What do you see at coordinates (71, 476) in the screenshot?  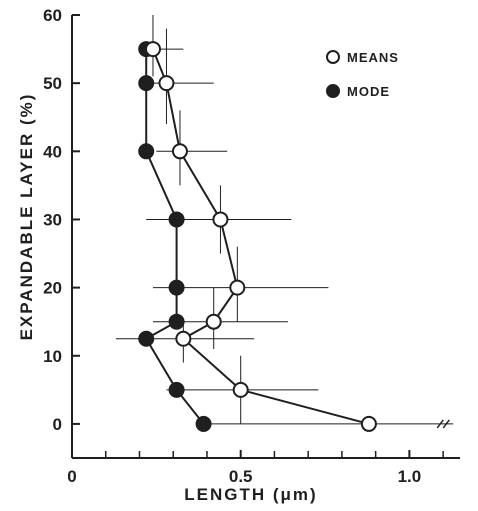 I see `x-tick-label: 0` at bounding box center [71, 476].